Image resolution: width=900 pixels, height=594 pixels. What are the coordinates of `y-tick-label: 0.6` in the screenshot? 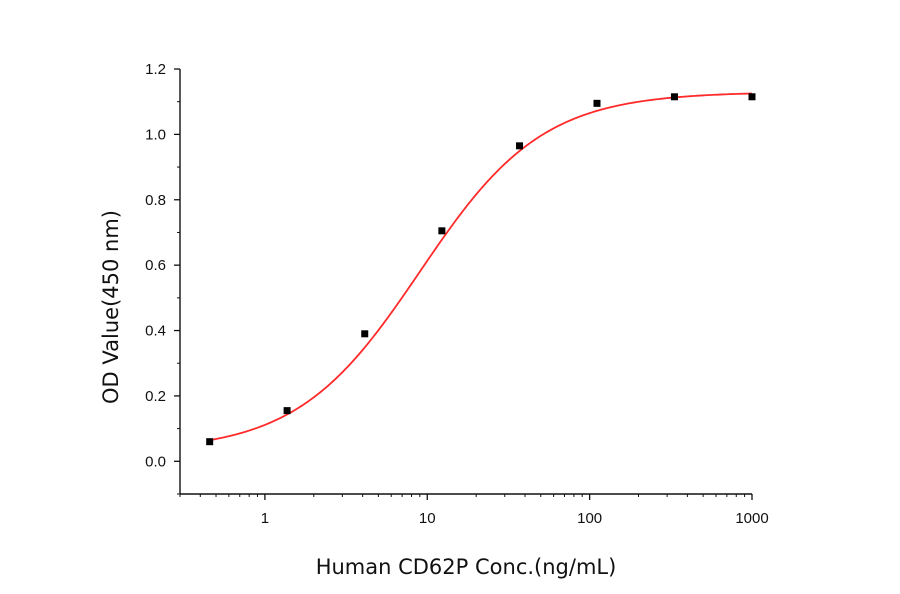 It's located at (155, 265).